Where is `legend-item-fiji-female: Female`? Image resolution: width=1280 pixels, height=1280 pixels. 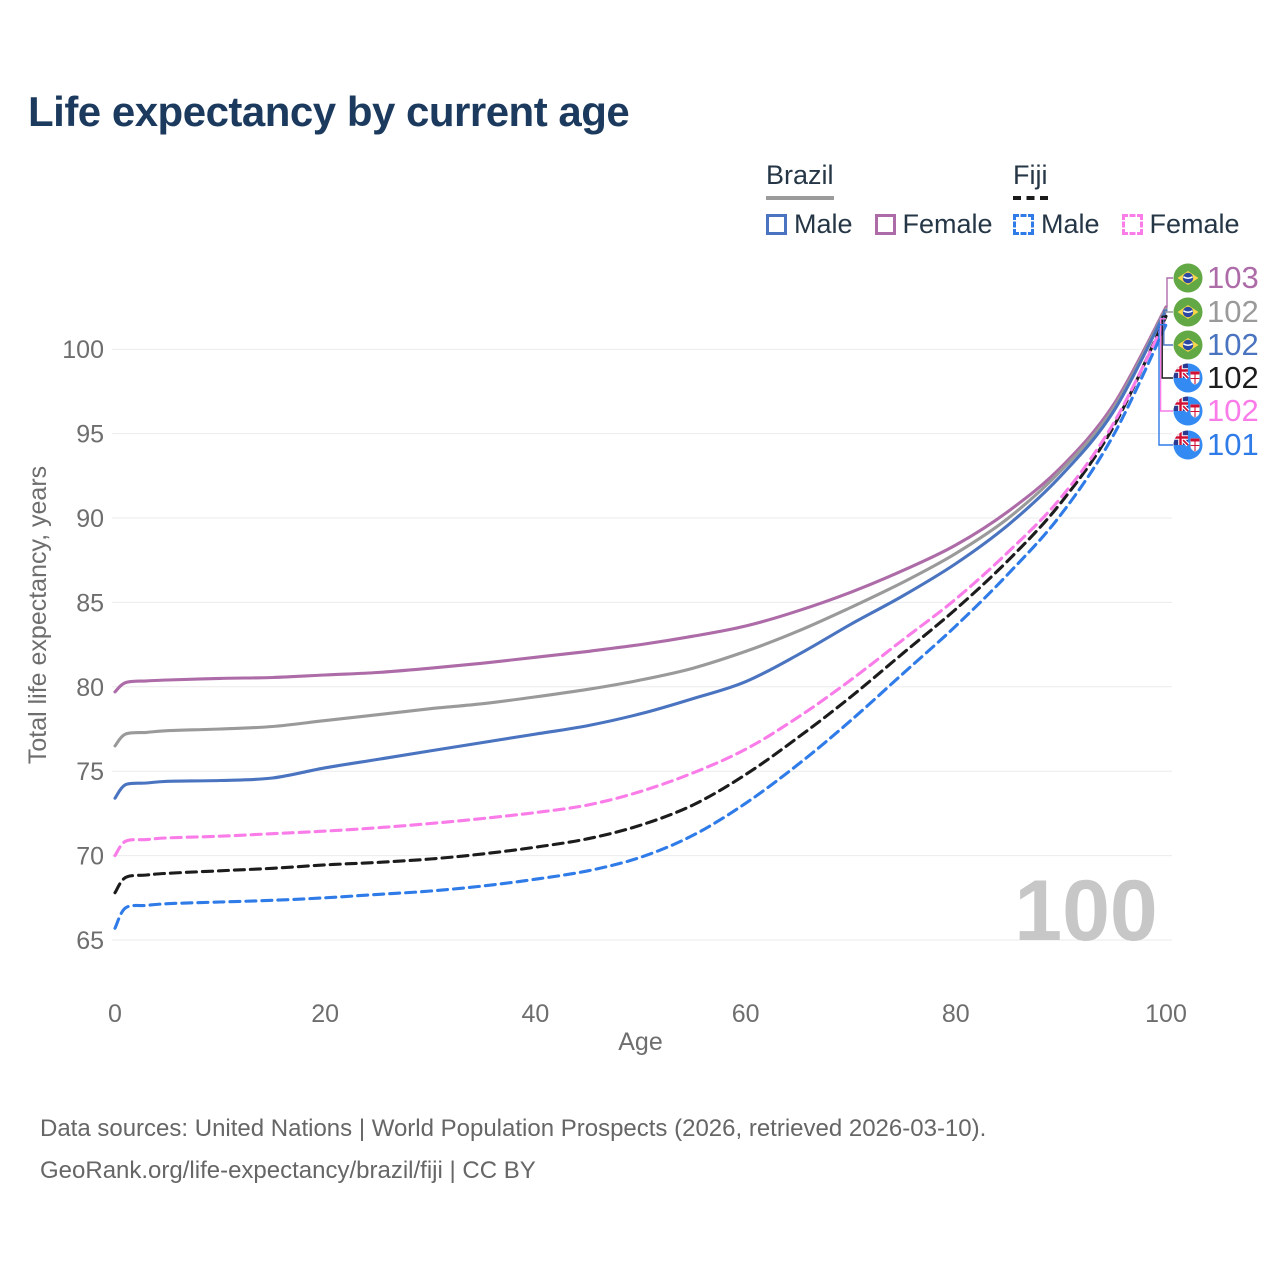
legend-item-fiji-female: Female is located at coordinates (1180, 224).